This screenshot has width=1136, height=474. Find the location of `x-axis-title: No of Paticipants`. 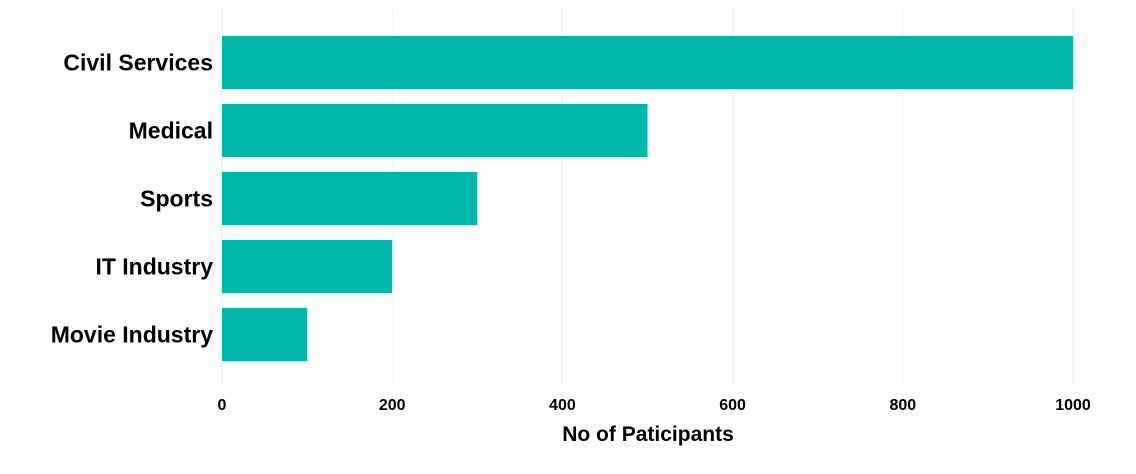

x-axis-title: No of Paticipants is located at coordinates (648, 434).